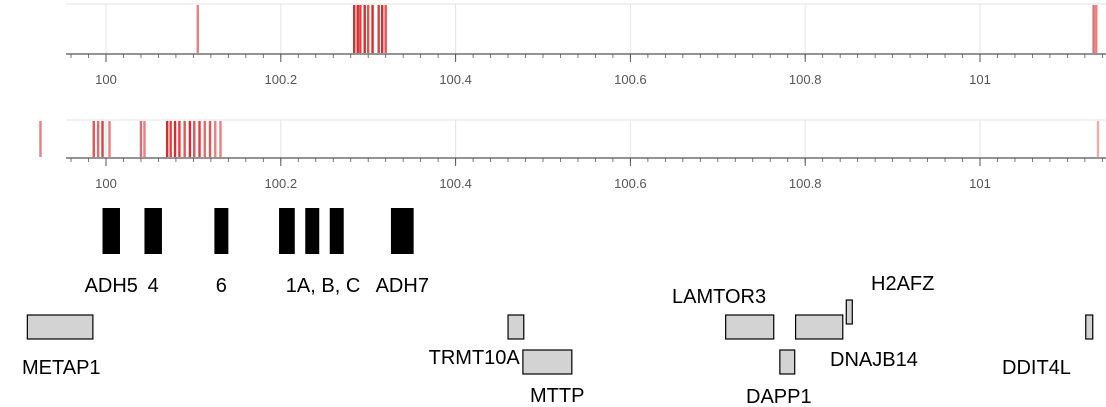 The width and height of the screenshot is (1106, 407). What do you see at coordinates (257, 252) in the screenshot?
I see `adh-gene-cluster: ADH5 4 6 1A, B, C ADH7` at bounding box center [257, 252].